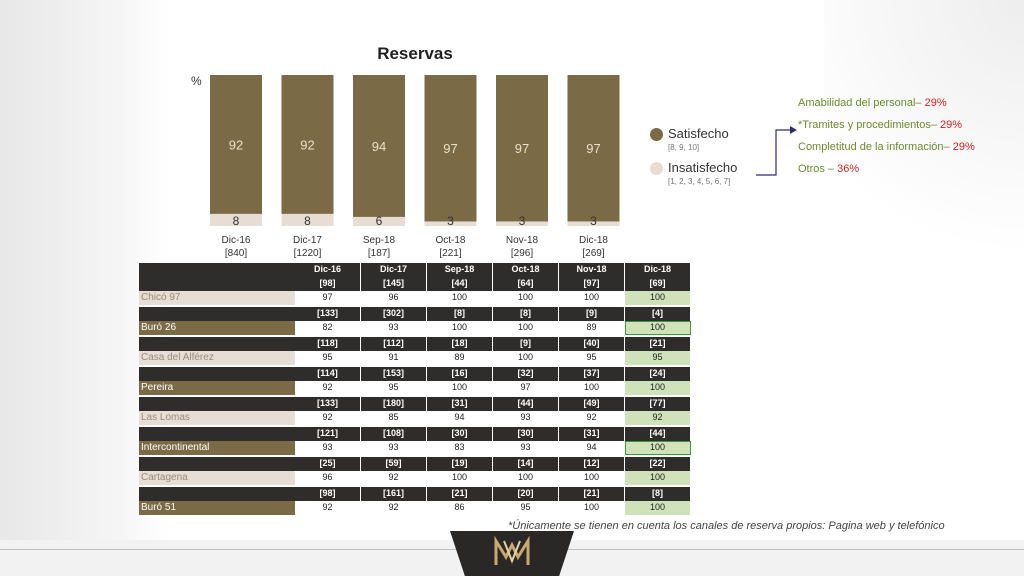 The height and width of the screenshot is (576, 1024). What do you see at coordinates (416, 434) in the screenshot?
I see `table-count-row: [121] [108] [30] [30] [31] [44]` at bounding box center [416, 434].